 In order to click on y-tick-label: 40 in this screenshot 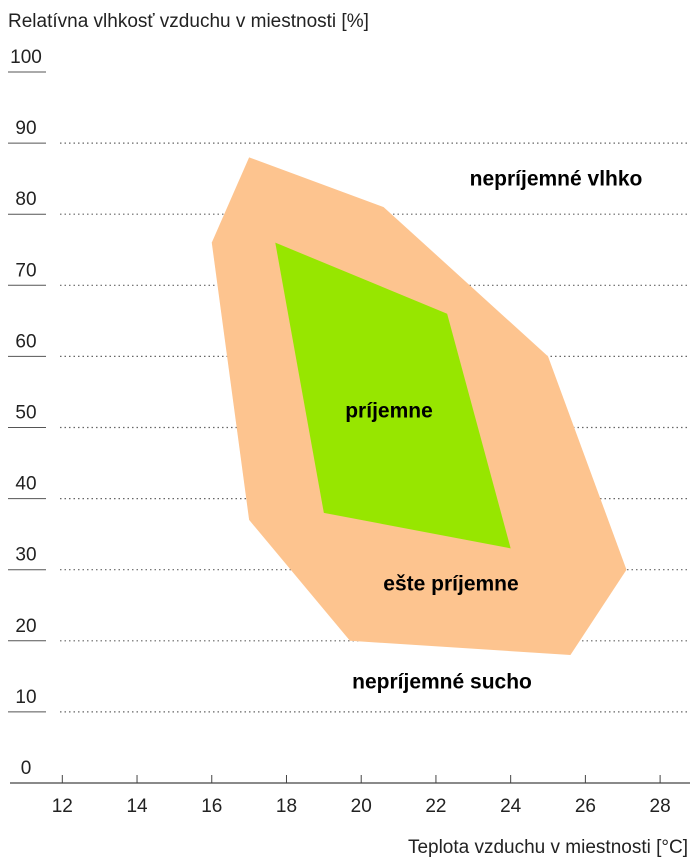, I will do `click(25, 484)`.